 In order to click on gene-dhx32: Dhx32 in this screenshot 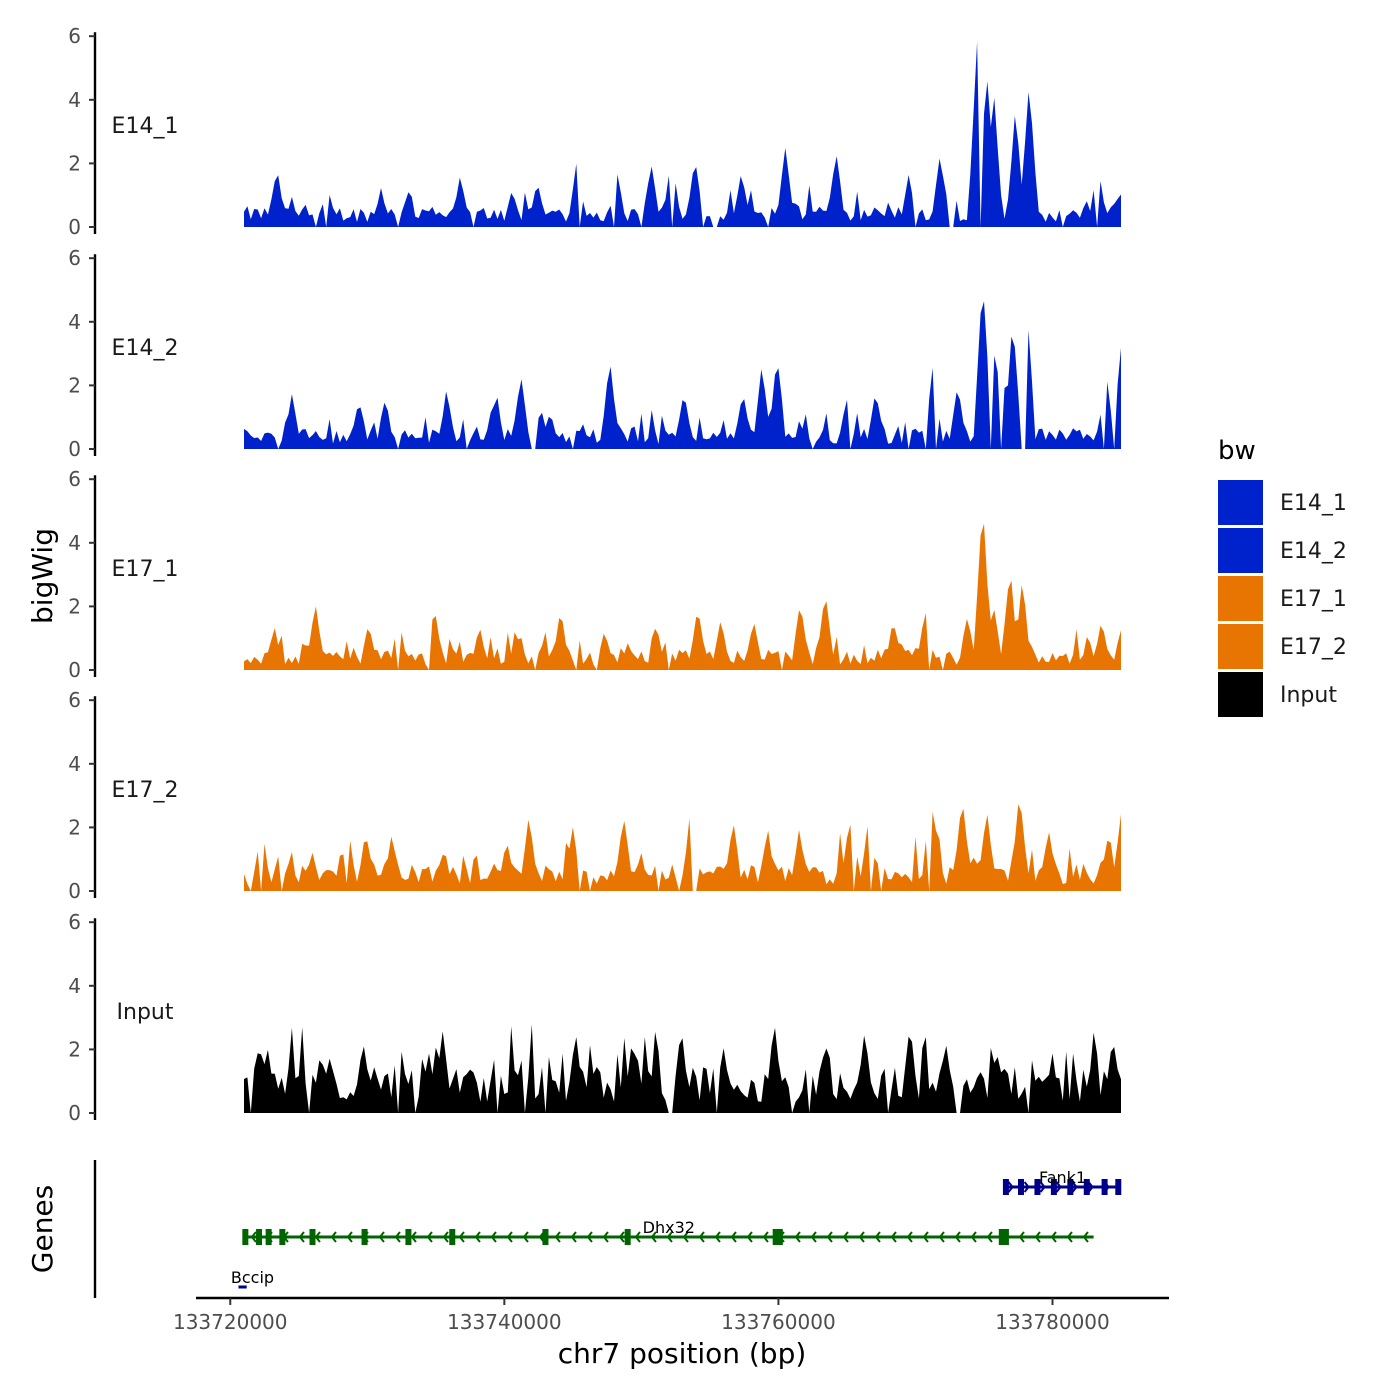, I will do `click(668, 1231)`.